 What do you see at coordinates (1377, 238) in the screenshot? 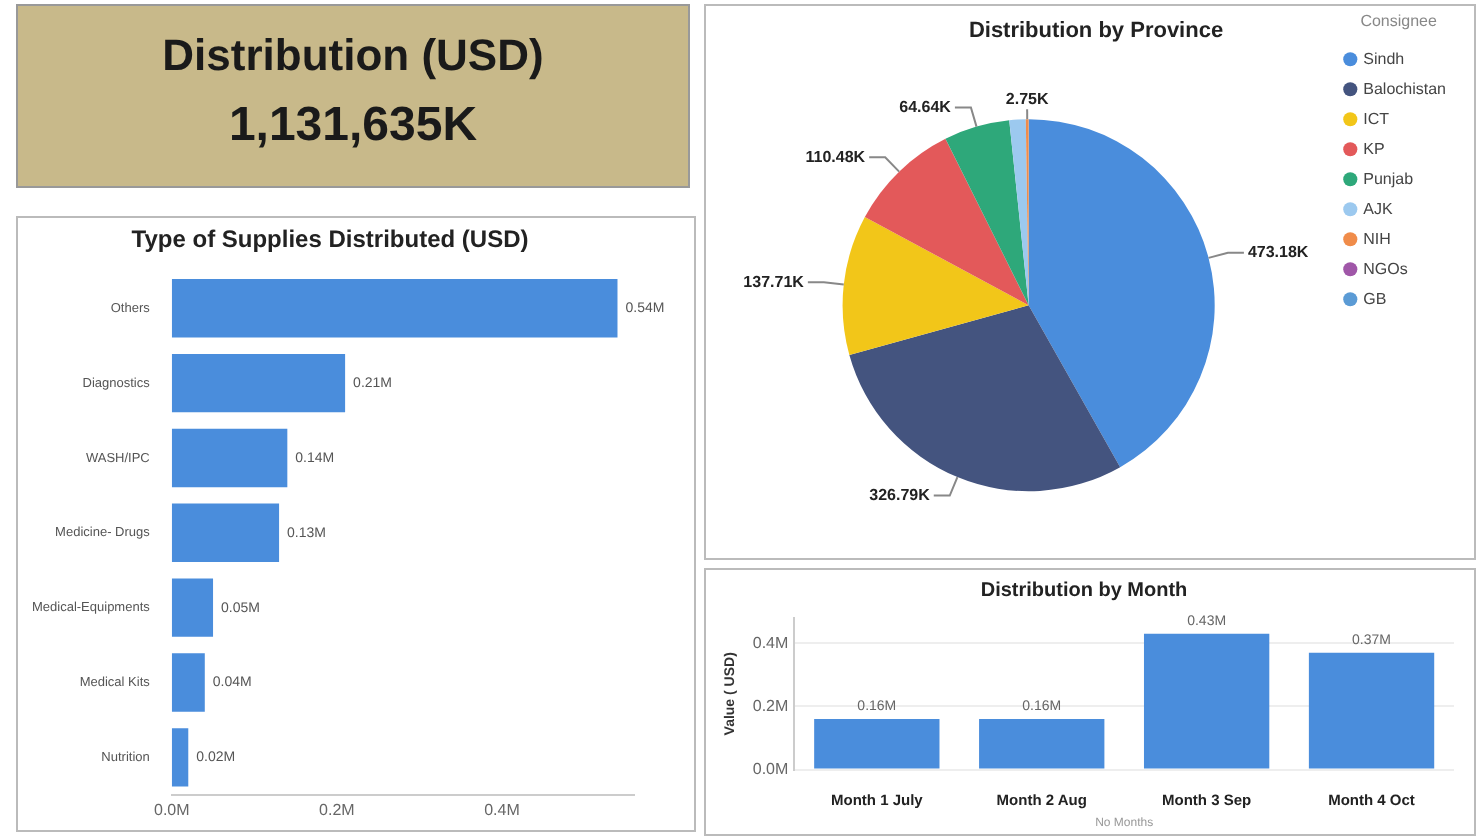
I see `legend-label: NIH` at bounding box center [1377, 238].